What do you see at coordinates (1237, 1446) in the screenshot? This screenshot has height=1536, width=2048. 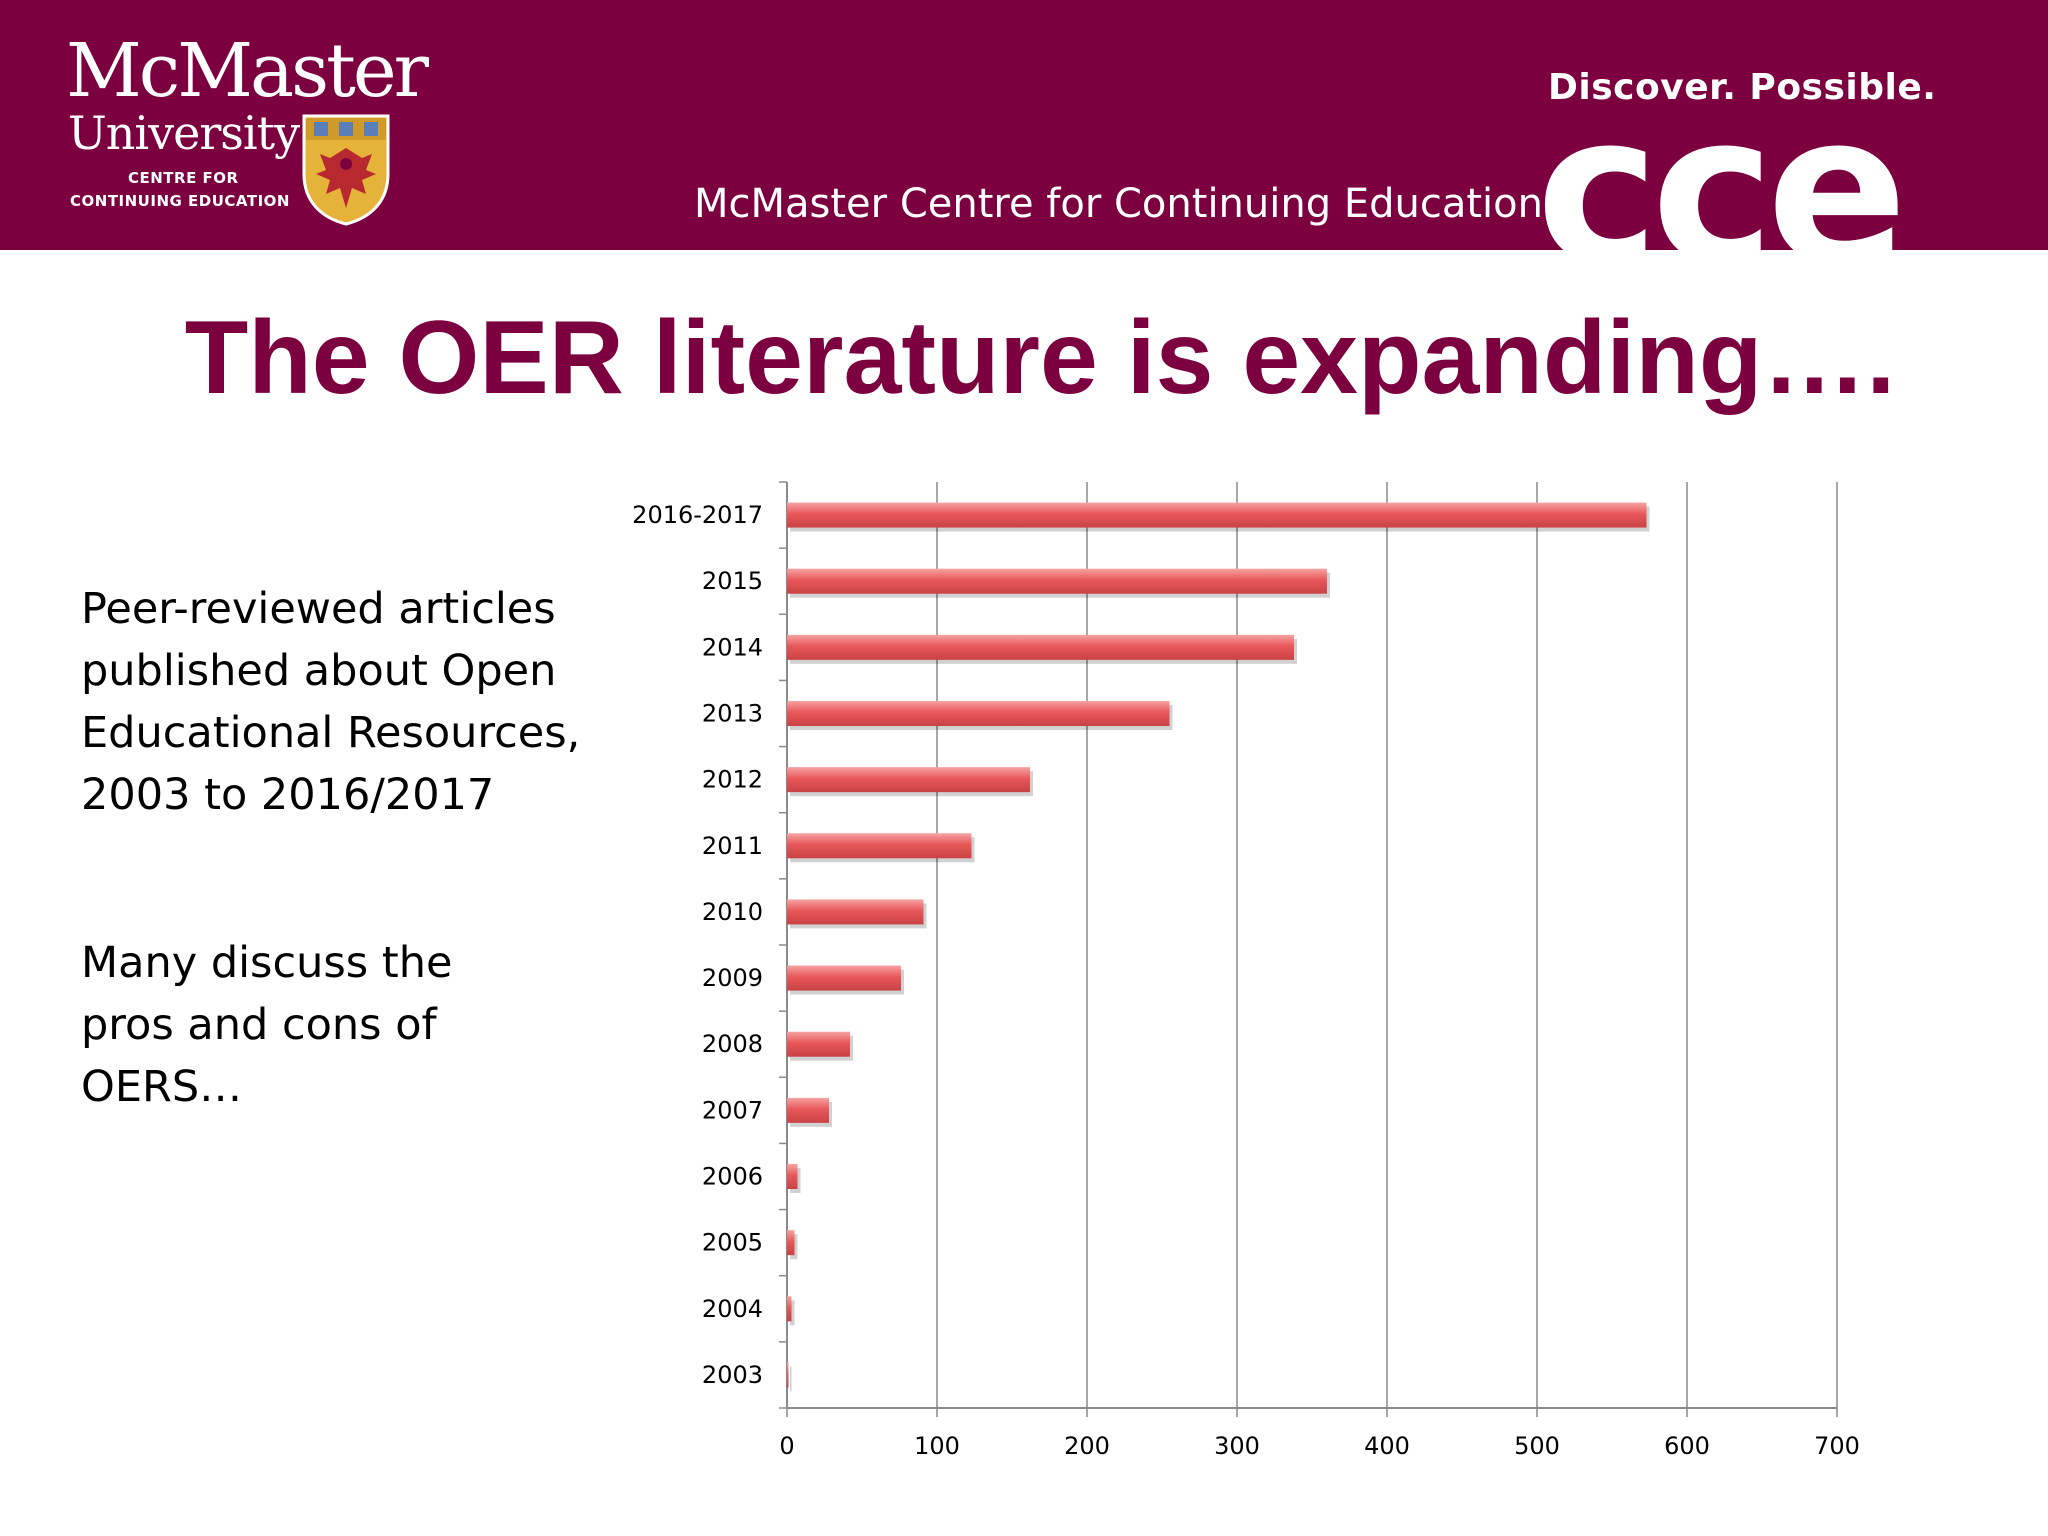 I see `x-tick-label: 300` at bounding box center [1237, 1446].